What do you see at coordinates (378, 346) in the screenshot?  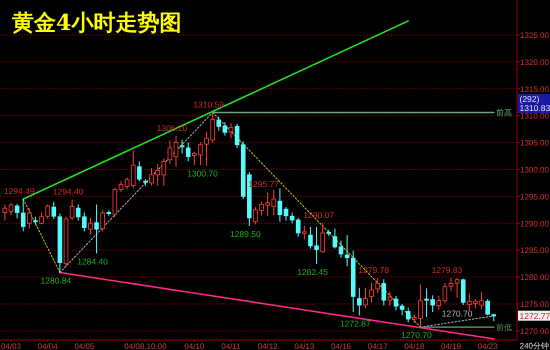 I see `x-tick-label: 04/17` at bounding box center [378, 346].